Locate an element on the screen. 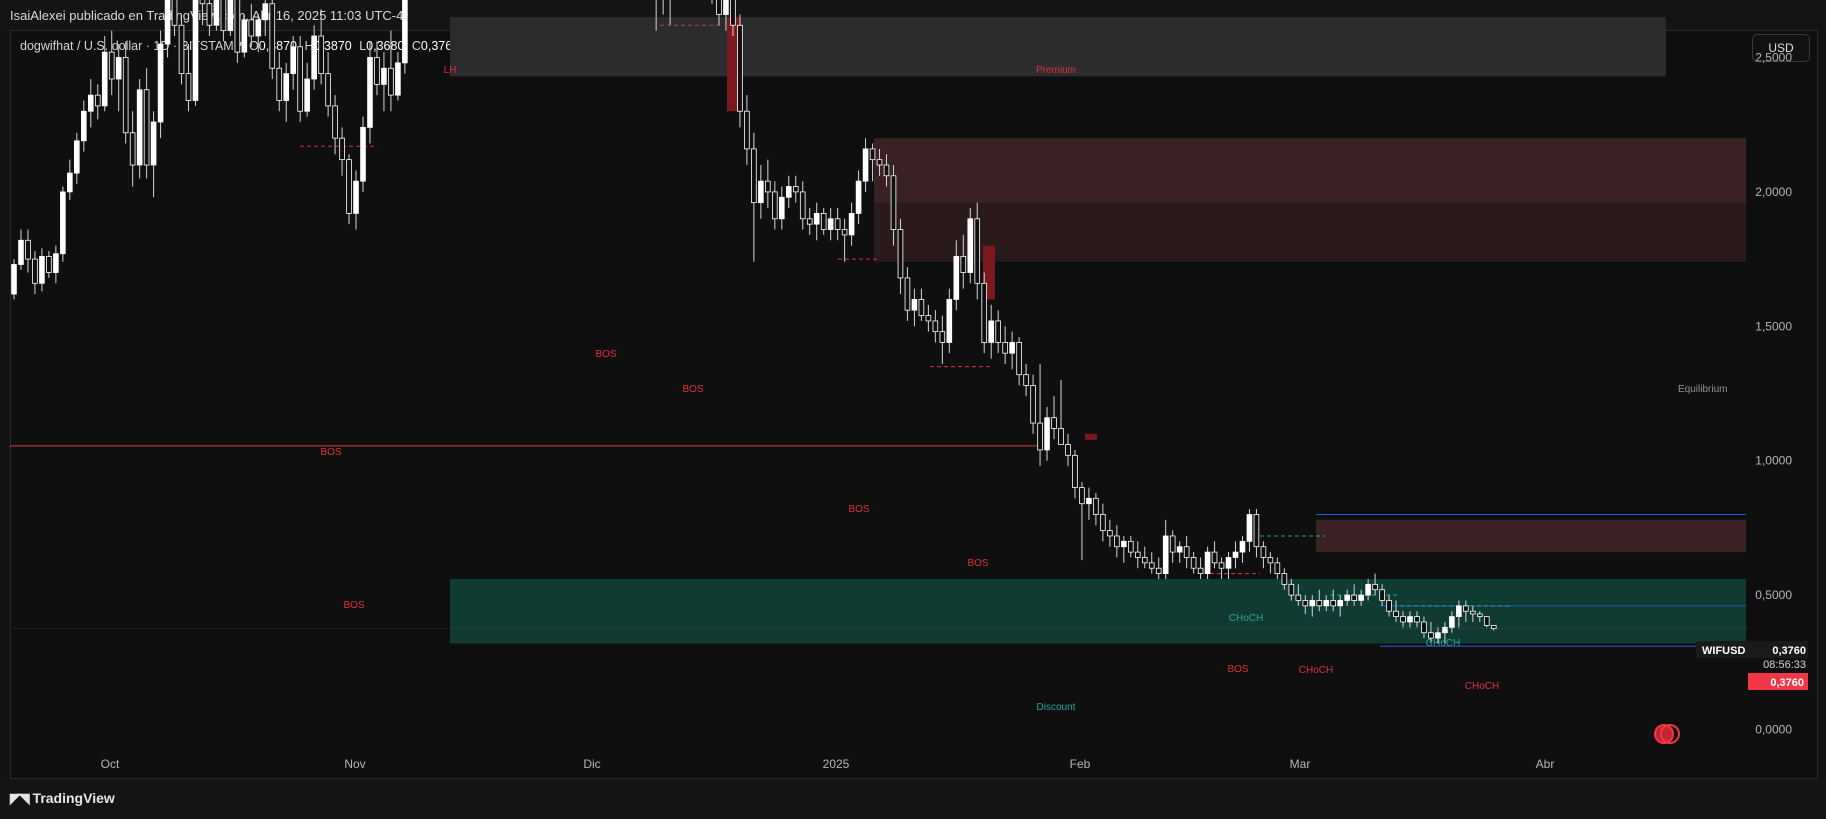  symbol-title: dogwifhat / U.S. dollar · 1D · BITSTAMP is located at coordinates (131, 46).